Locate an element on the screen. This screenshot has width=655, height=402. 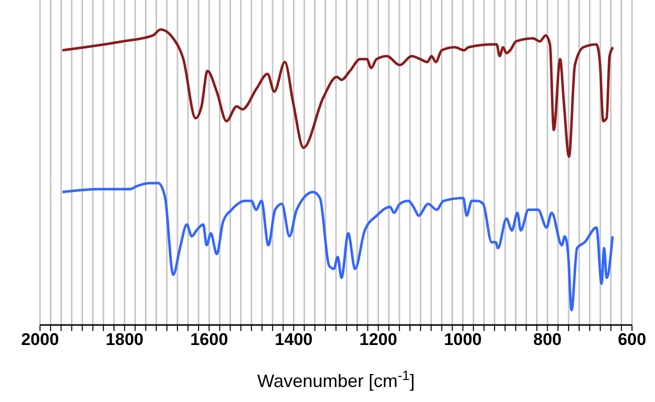
x-tick-label: 1600 is located at coordinates (209, 340).